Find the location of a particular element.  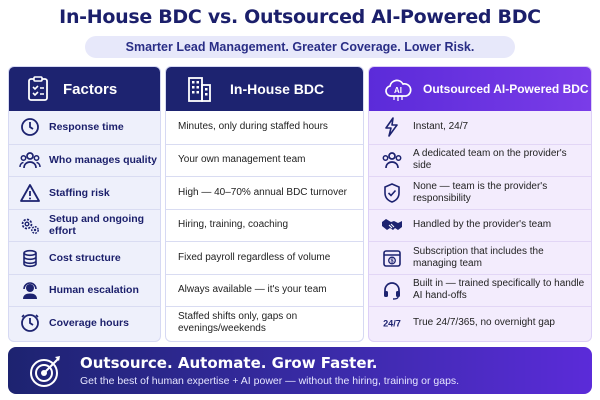

ai-header: AI Outsourced AI-Powered BDC is located at coordinates (480, 89).